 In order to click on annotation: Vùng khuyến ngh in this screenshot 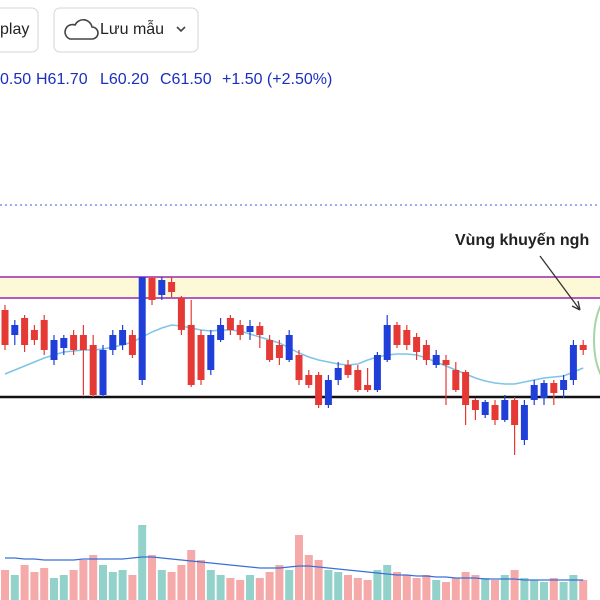, I will do `click(522, 240)`.